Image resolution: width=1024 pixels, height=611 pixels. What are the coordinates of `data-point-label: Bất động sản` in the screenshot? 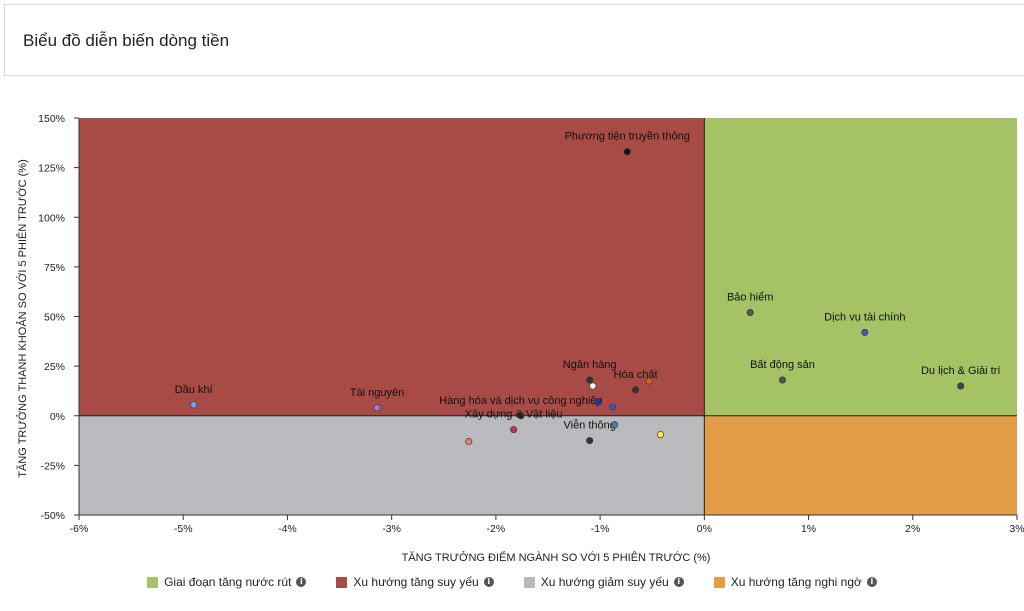 It's located at (782, 365).